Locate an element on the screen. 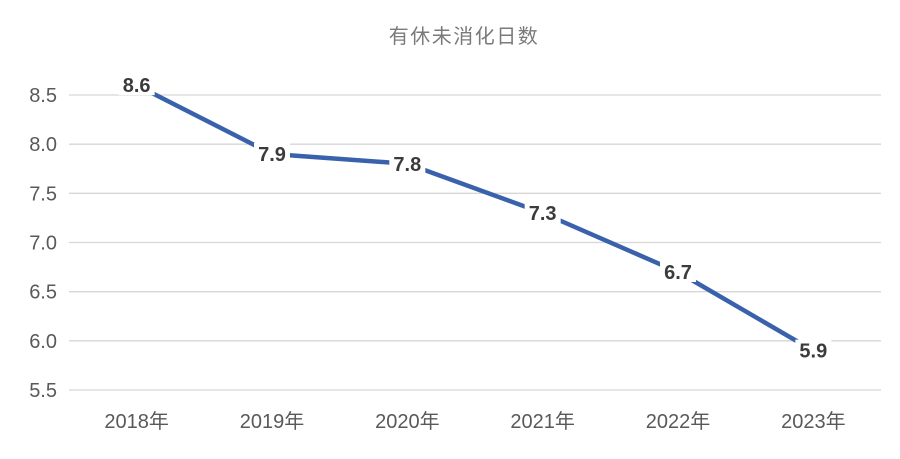 The width and height of the screenshot is (900, 459). y-axis-tick-label: 5.5 is located at coordinates (43, 391).